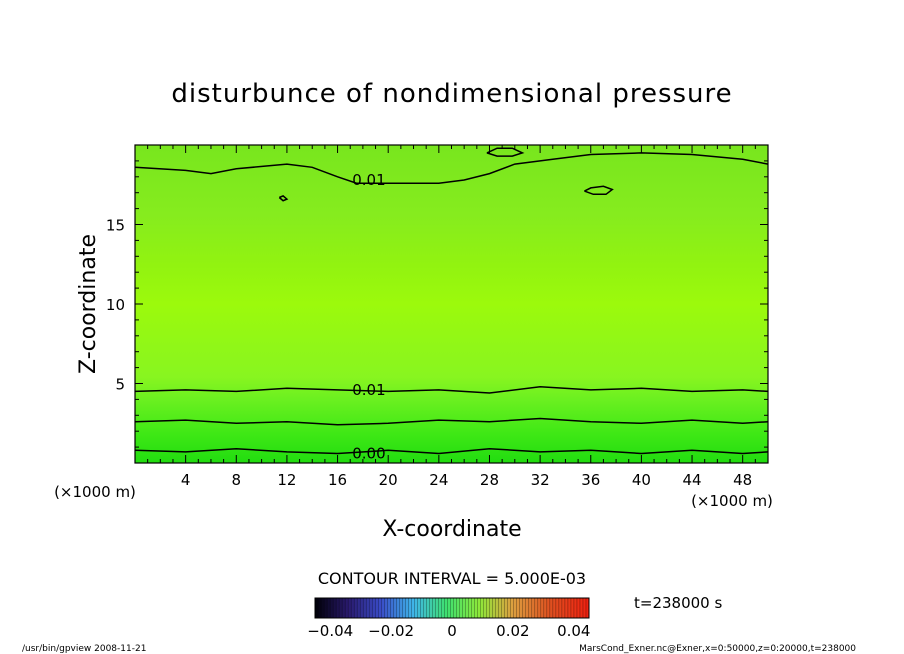  What do you see at coordinates (438, 480) in the screenshot?
I see `x-tick-label: 24` at bounding box center [438, 480].